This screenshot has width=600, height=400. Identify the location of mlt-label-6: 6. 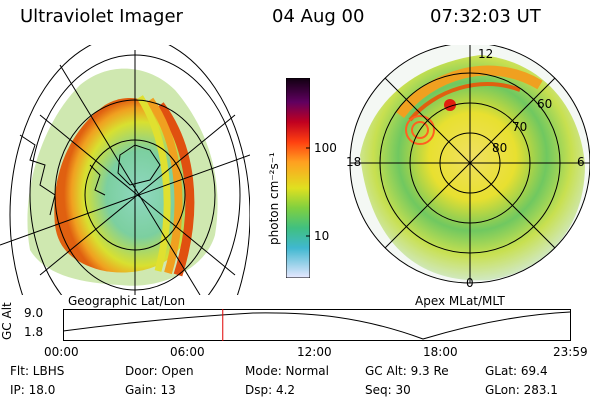
(581, 162).